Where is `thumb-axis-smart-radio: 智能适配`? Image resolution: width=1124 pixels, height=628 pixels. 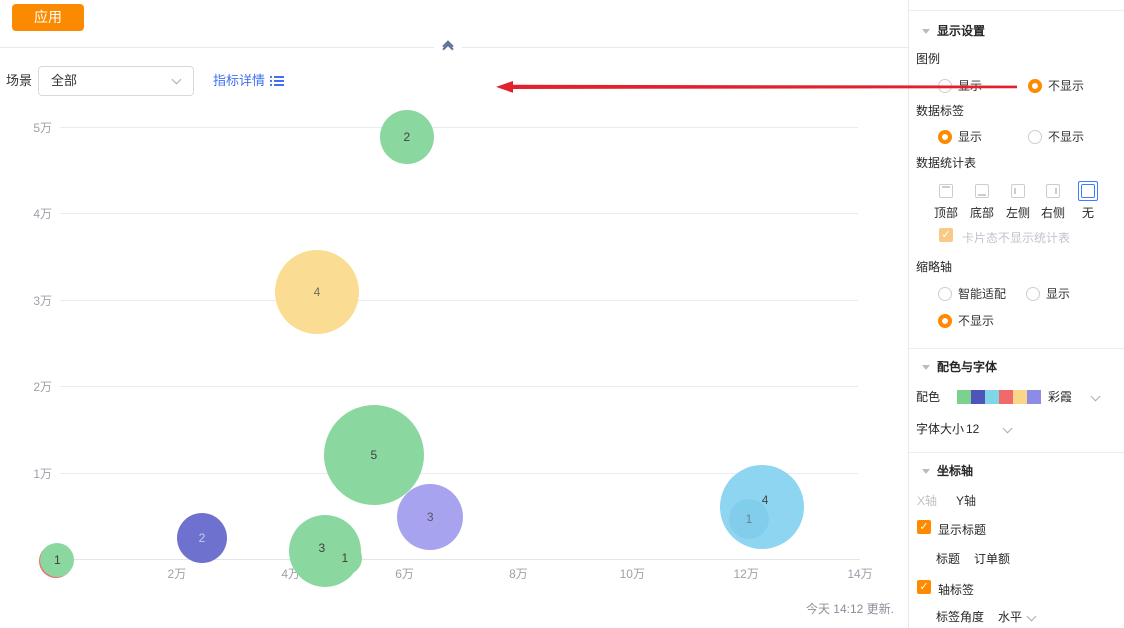 thumb-axis-smart-radio: 智能适配 is located at coordinates (972, 294).